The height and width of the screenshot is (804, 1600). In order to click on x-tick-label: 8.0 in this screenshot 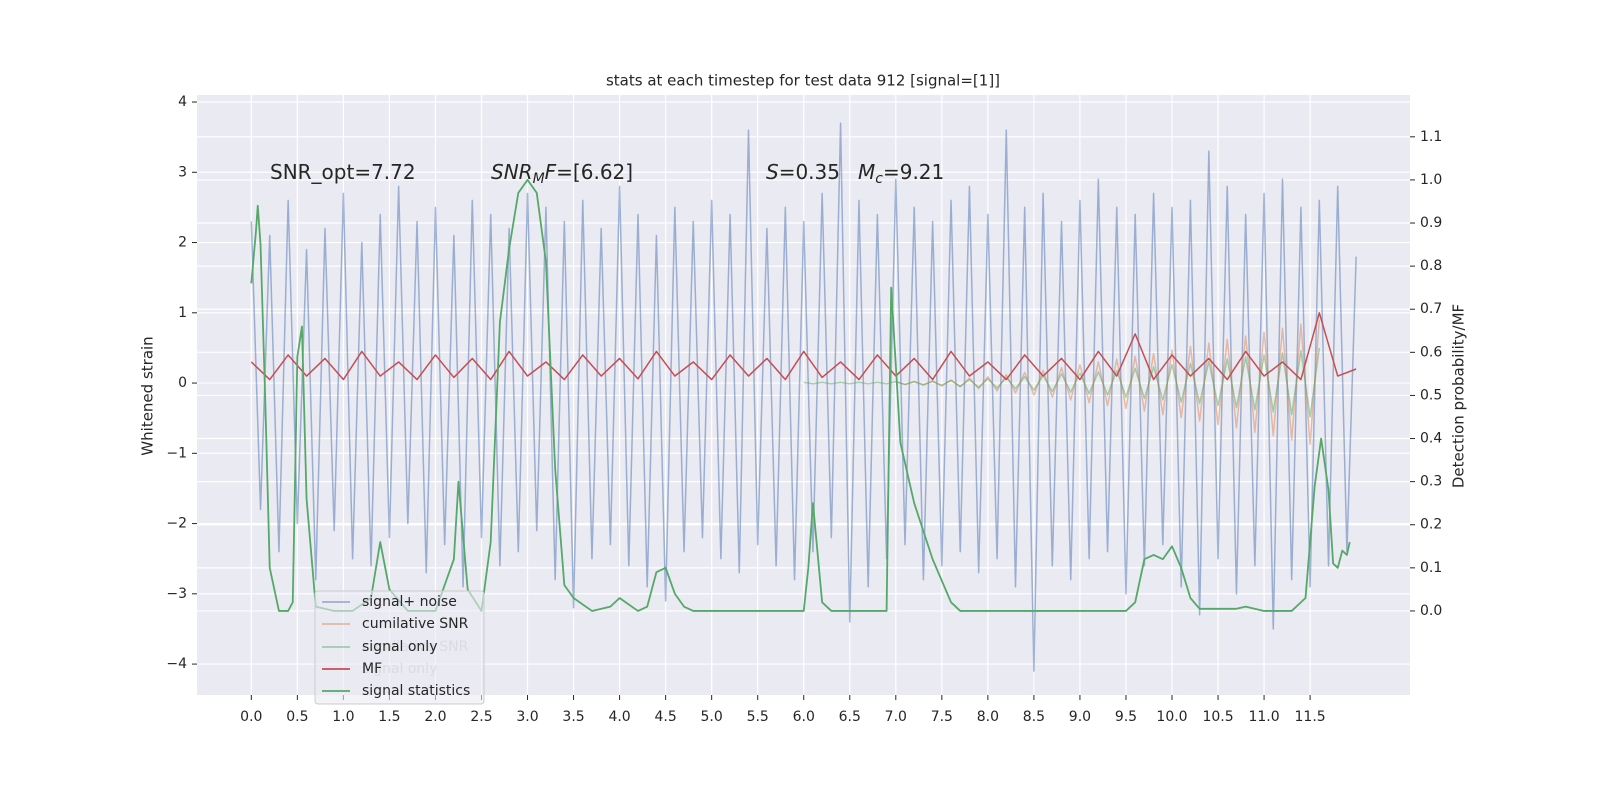, I will do `click(988, 717)`.